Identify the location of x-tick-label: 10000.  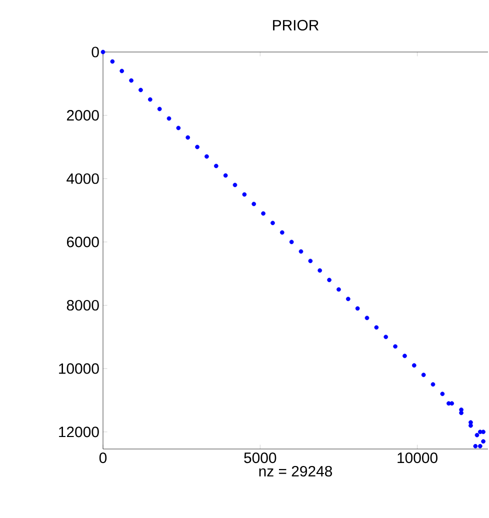
(418, 458).